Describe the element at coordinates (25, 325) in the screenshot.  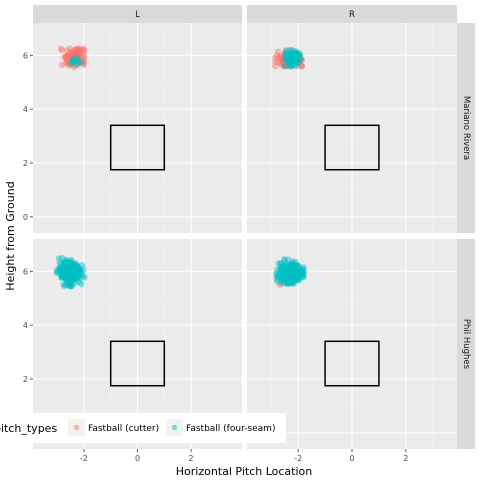
I see `y-tick-label: 4` at that location.